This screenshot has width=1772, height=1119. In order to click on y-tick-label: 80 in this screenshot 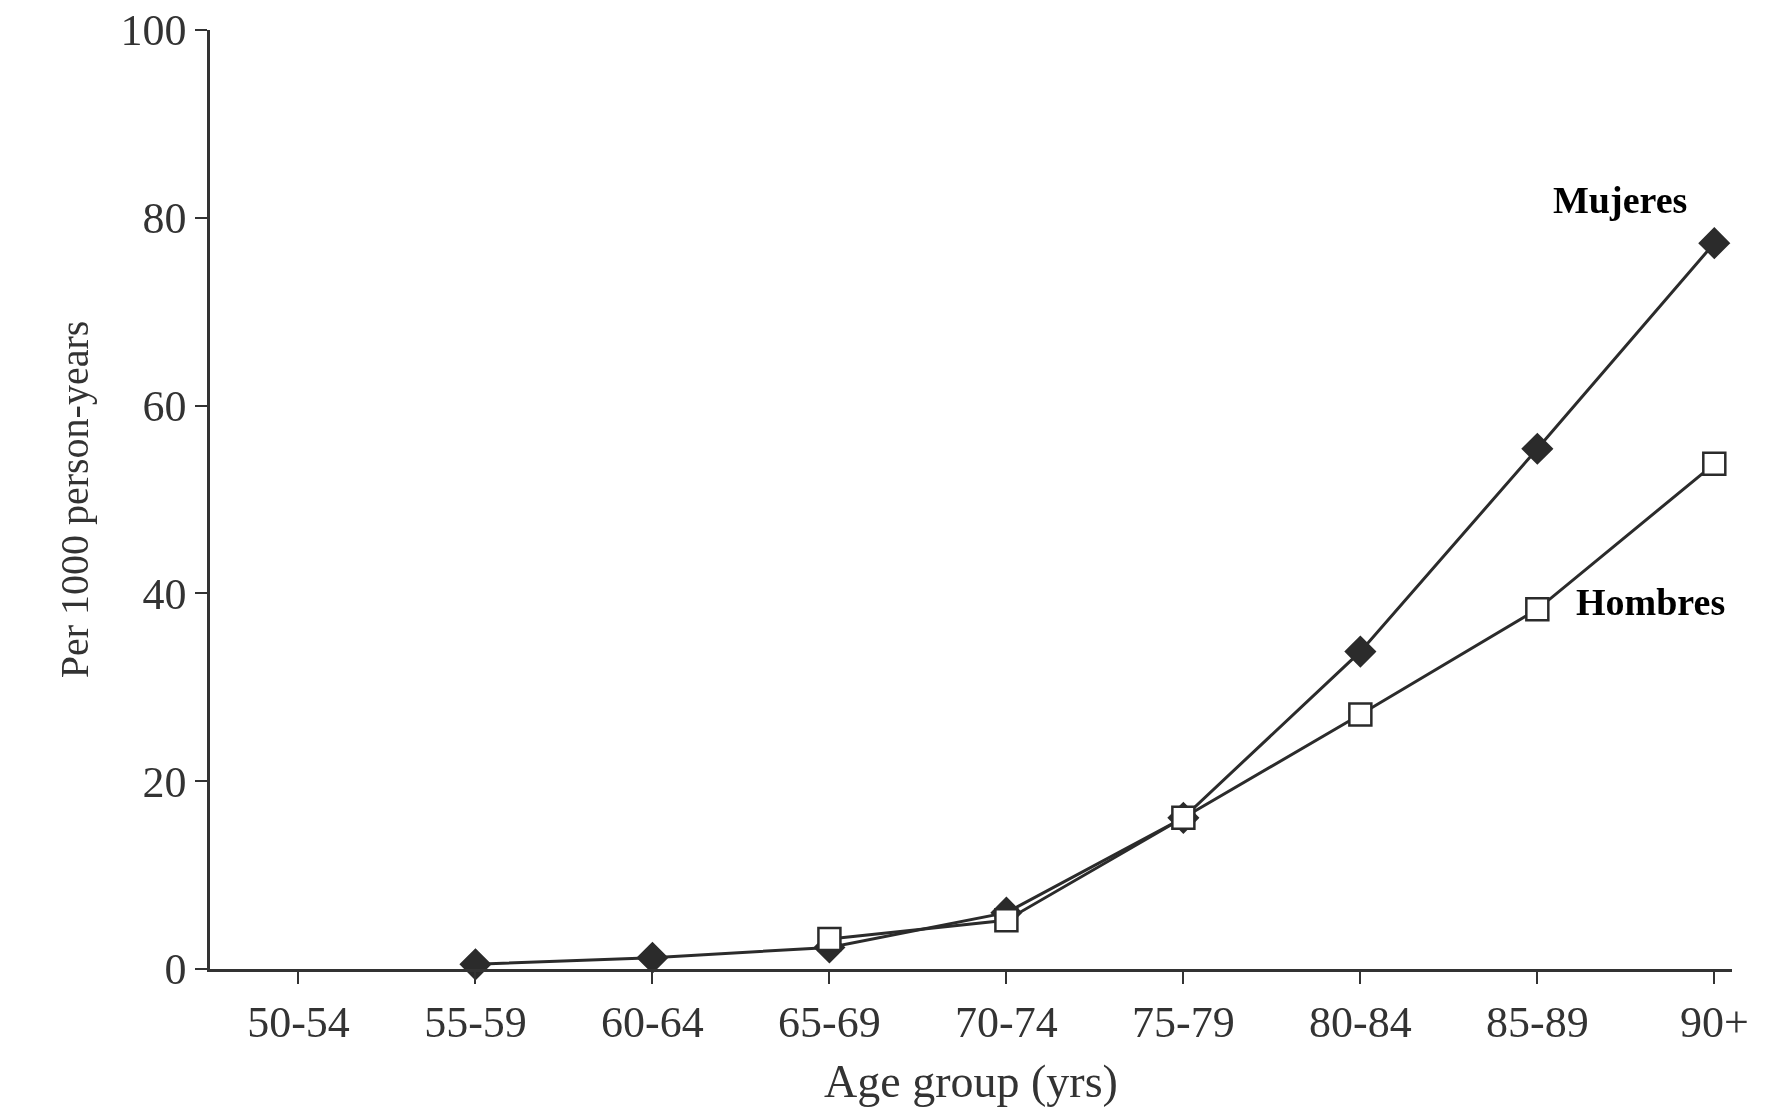, I will do `click(164, 219)`.